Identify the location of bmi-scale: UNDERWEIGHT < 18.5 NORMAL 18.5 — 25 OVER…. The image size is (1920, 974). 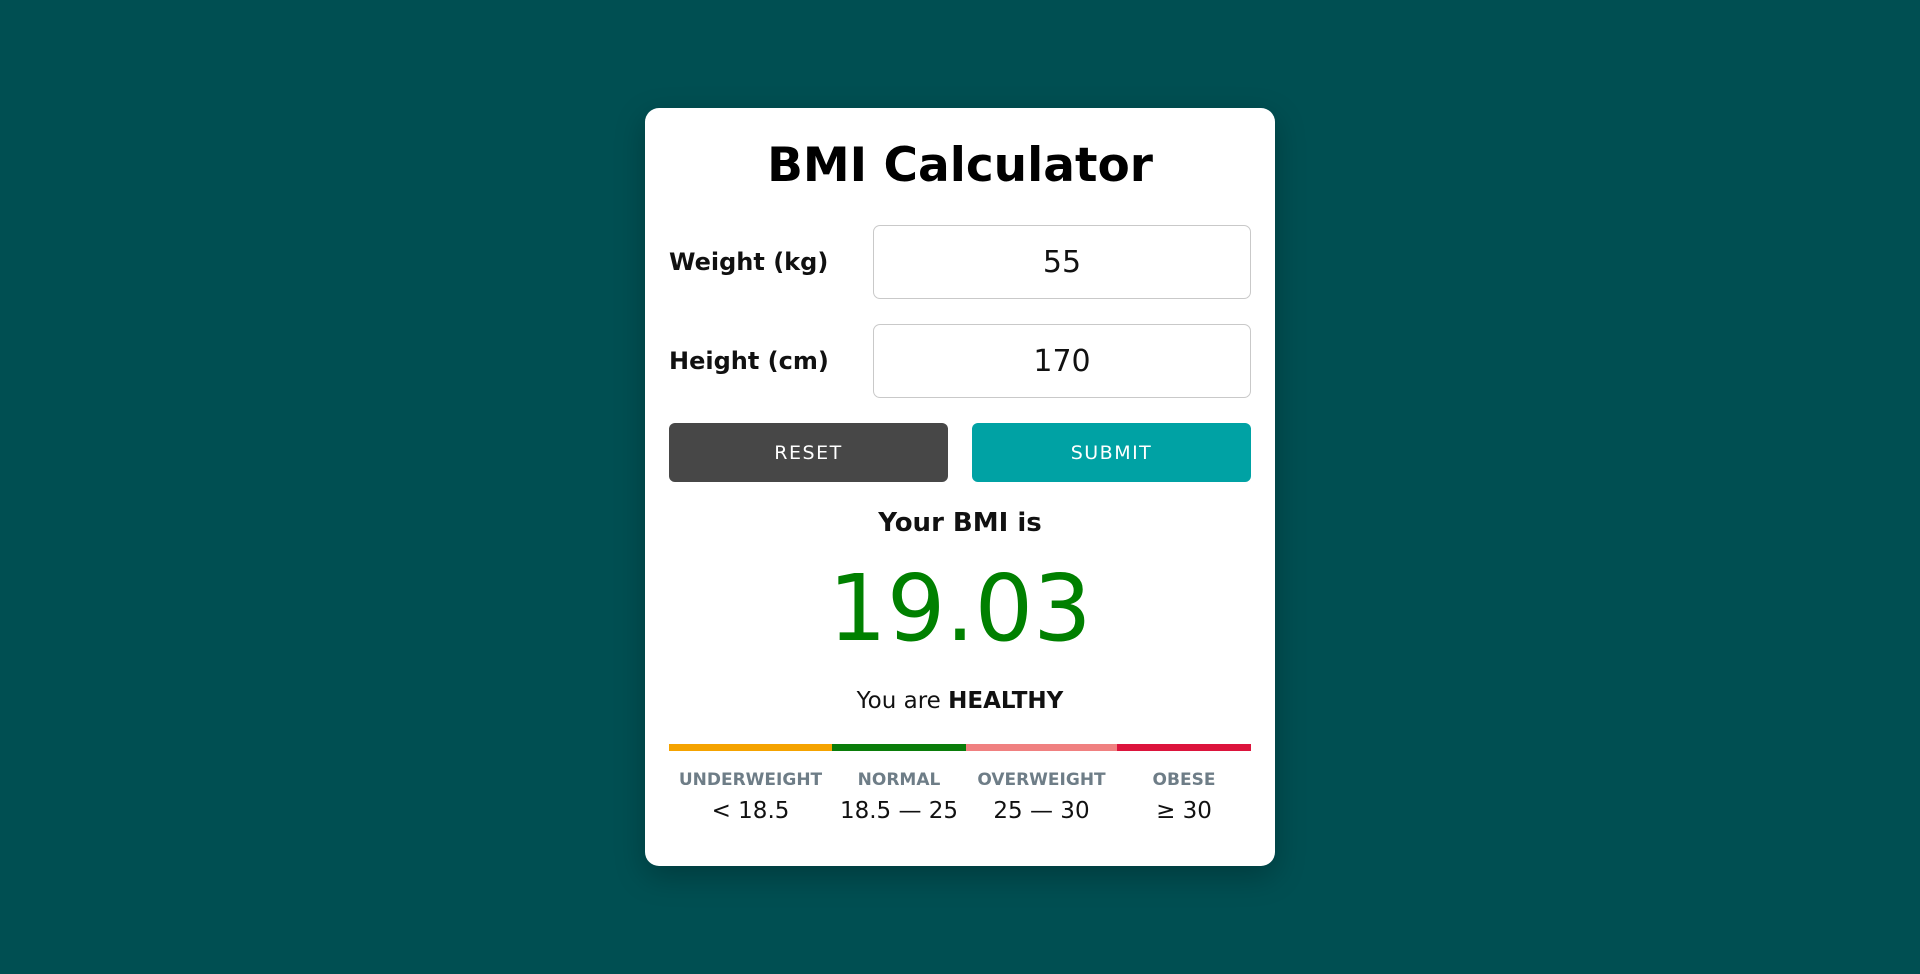
(960, 784).